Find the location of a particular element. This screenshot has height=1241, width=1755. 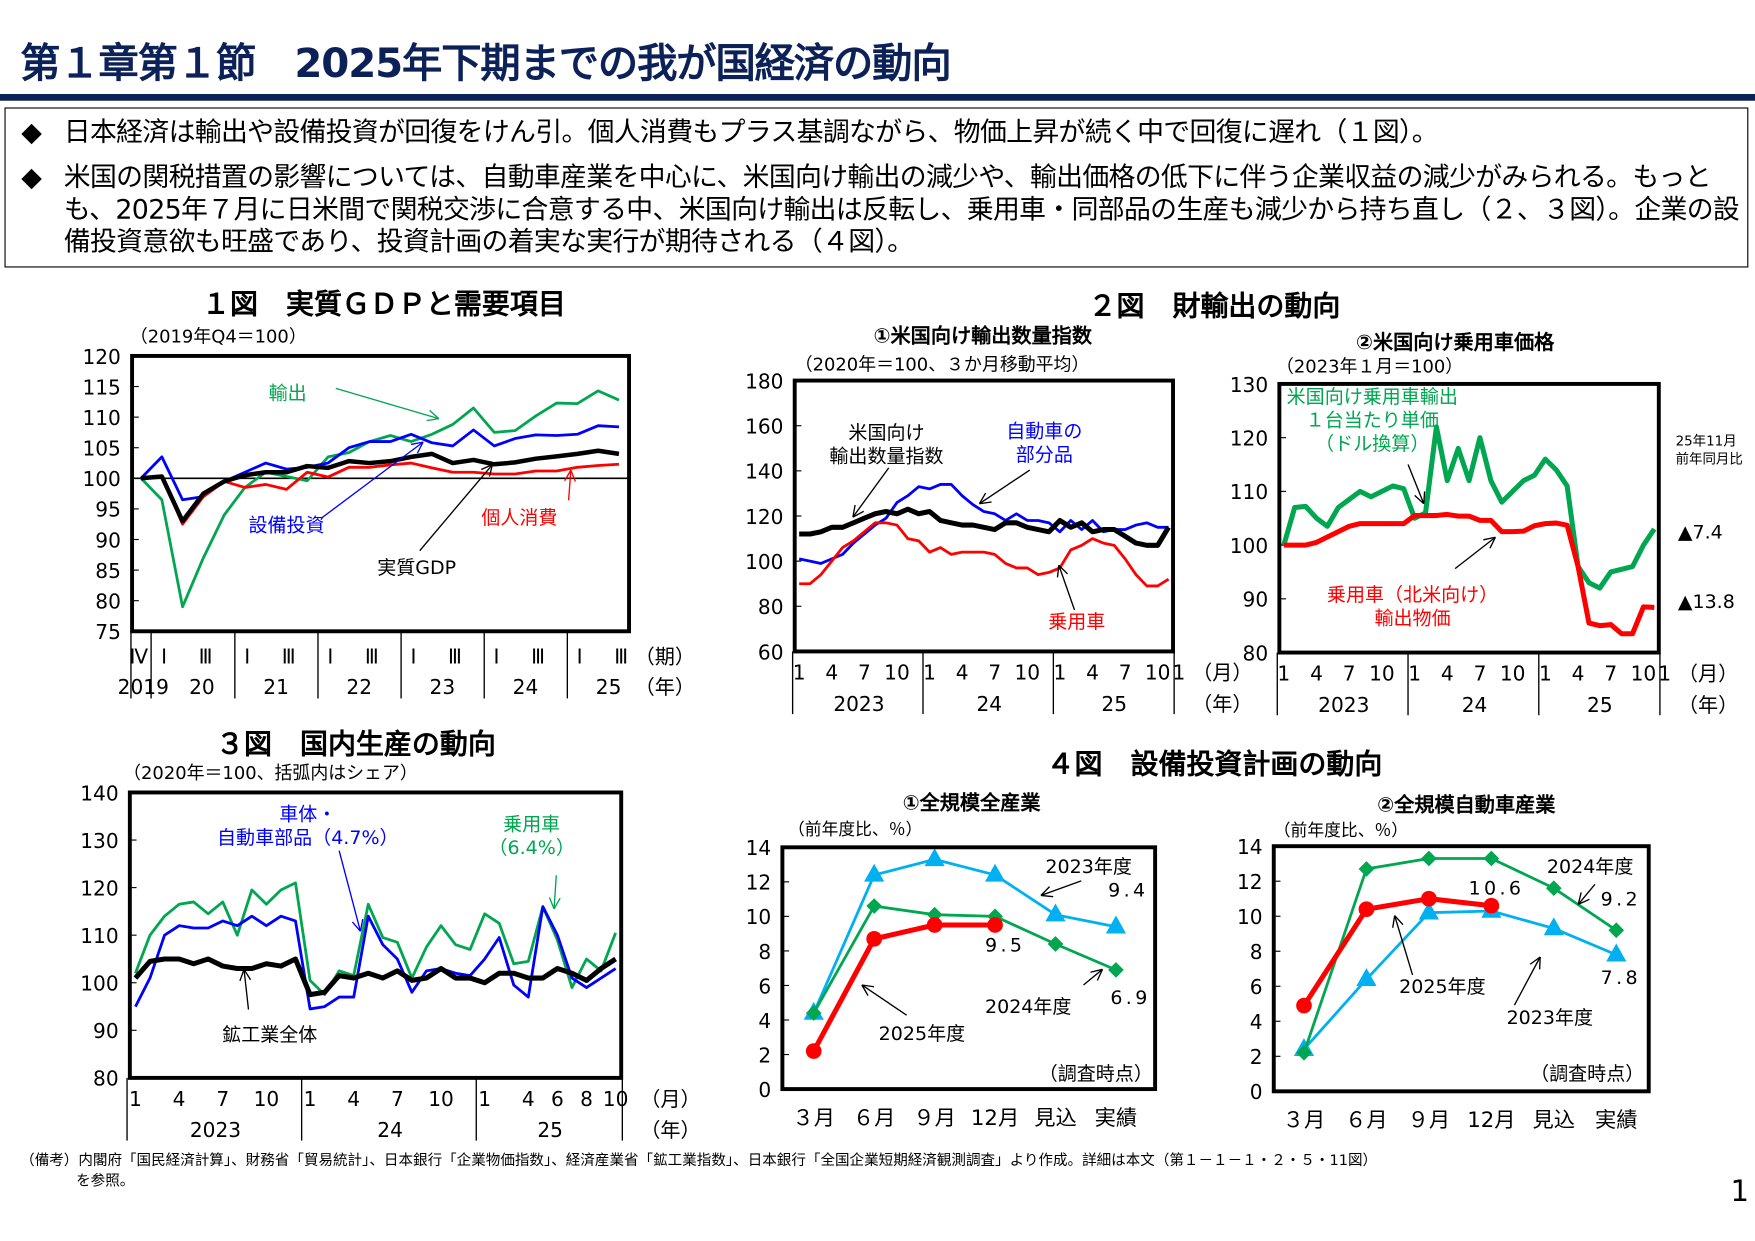

fig2a-unit: （2020年＝100、３か月移動平均） is located at coordinates (942, 364).